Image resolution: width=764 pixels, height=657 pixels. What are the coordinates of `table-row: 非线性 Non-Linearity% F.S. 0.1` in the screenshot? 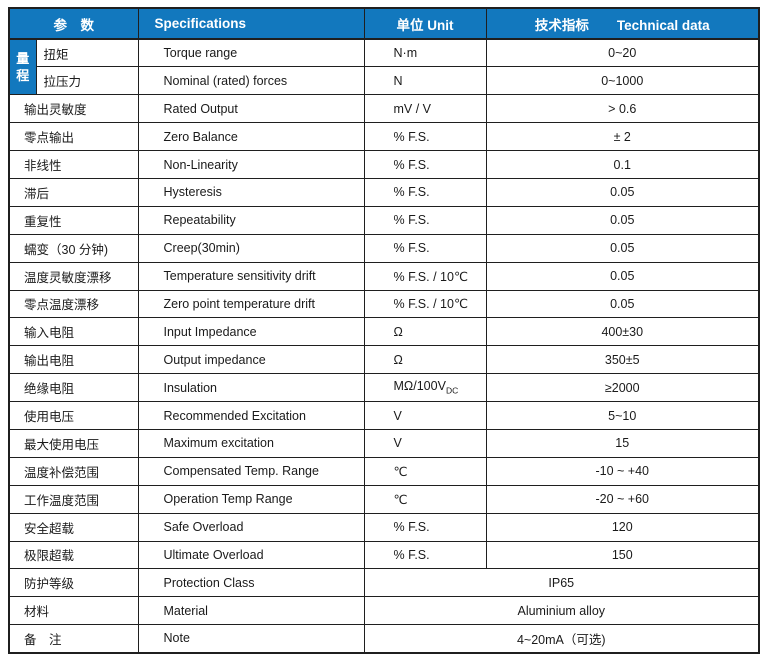 It's located at (384, 164).